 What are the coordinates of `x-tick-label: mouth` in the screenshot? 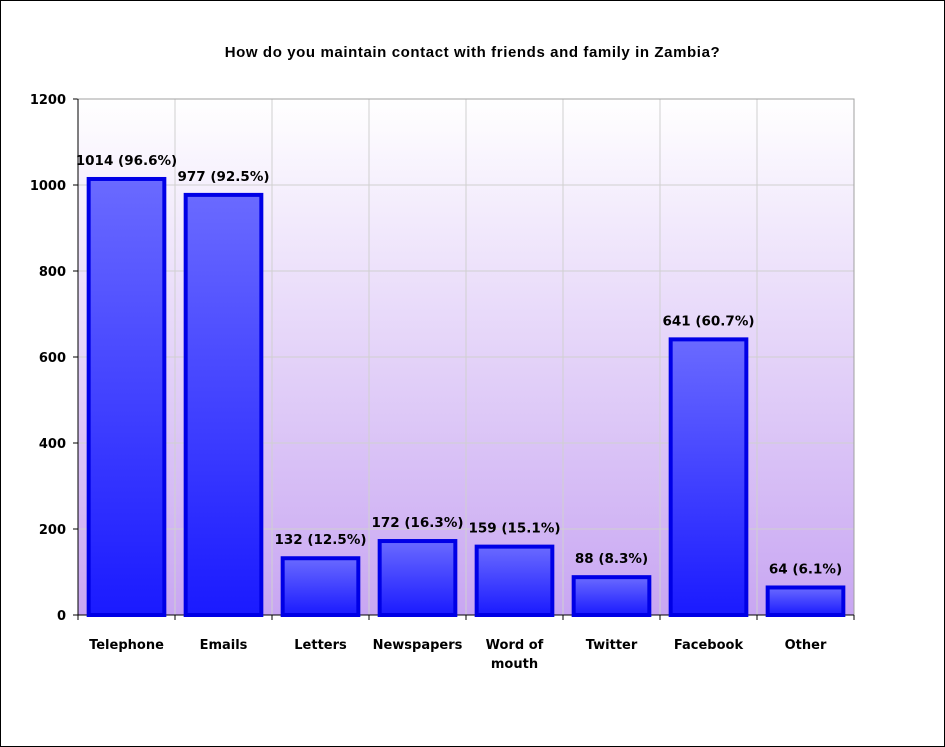 It's located at (514, 664).